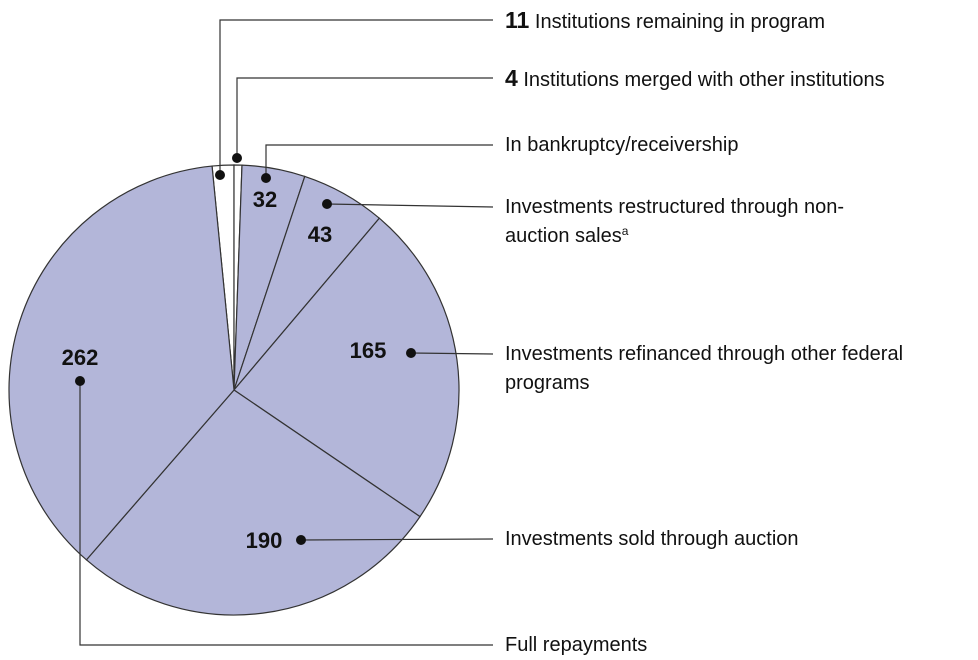  Describe the element at coordinates (622, 145) in the screenshot. I see `legend-text: In bankruptcy/receivership` at that location.